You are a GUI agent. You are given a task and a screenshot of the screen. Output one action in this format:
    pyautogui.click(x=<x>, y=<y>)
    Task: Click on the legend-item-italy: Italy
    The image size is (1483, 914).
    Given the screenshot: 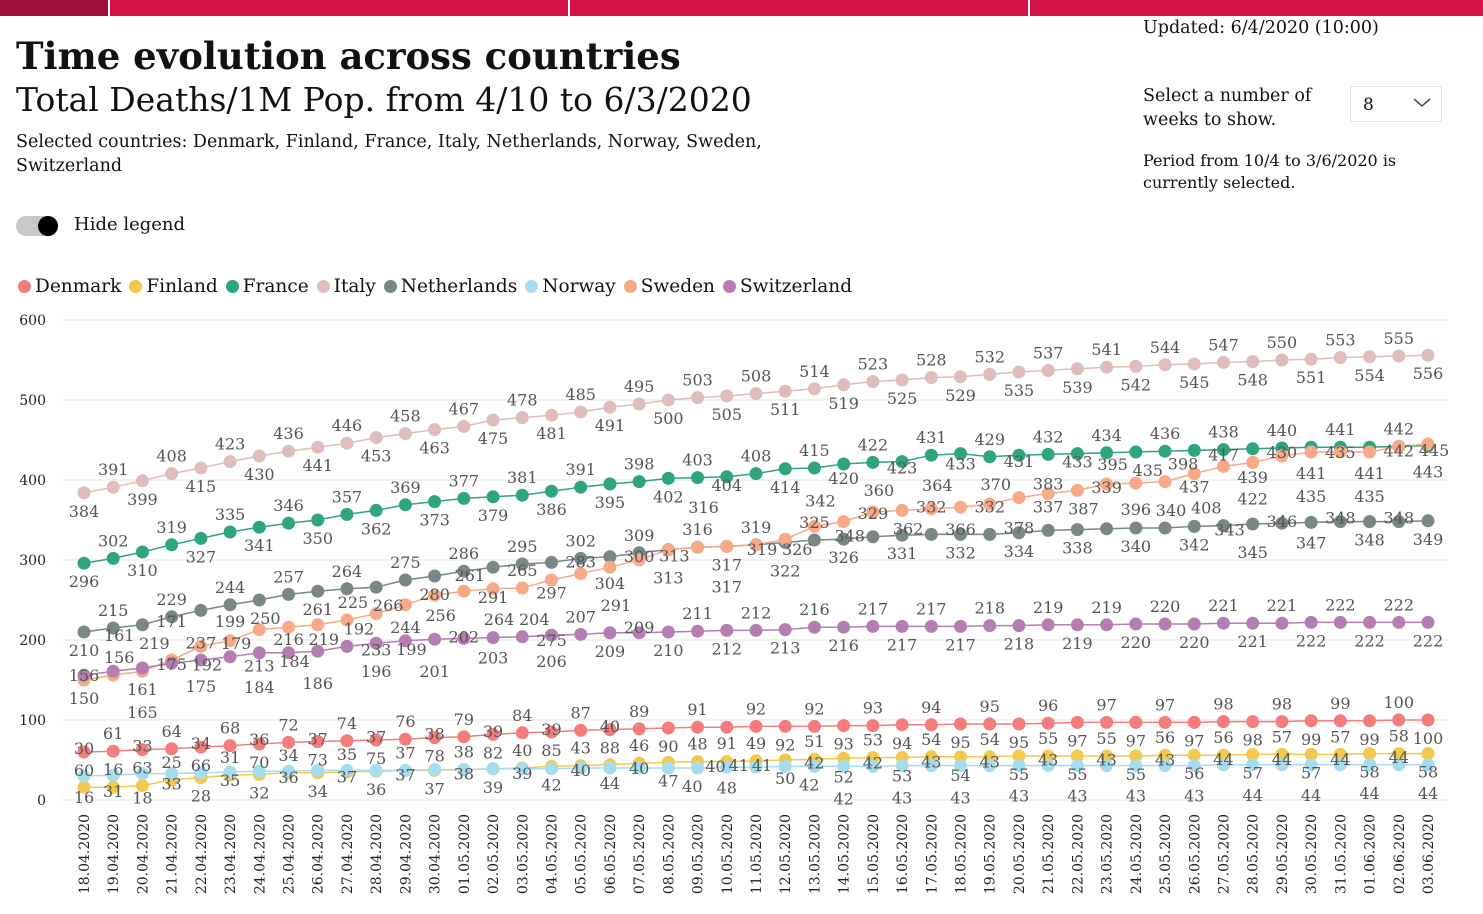 What is the action you would take?
    pyautogui.click(x=346, y=286)
    